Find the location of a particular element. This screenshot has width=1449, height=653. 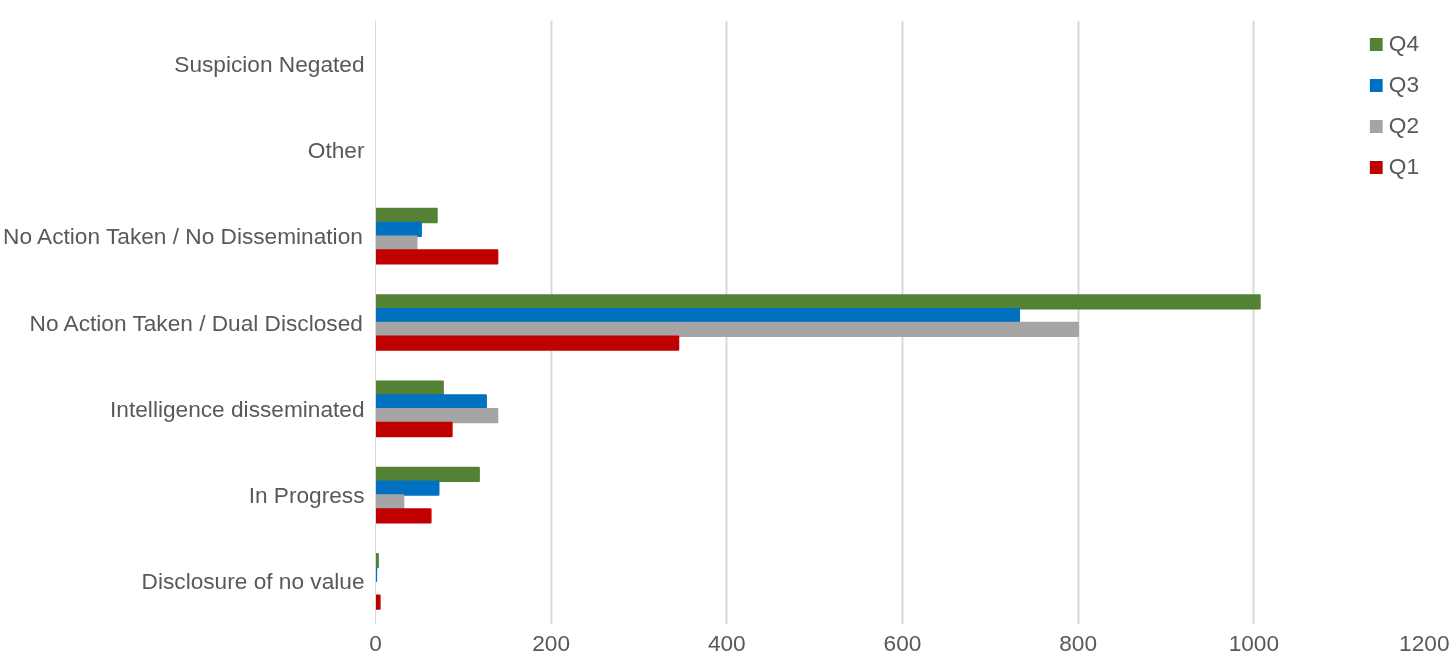

y-tick-label: In Progress is located at coordinates (306, 495).